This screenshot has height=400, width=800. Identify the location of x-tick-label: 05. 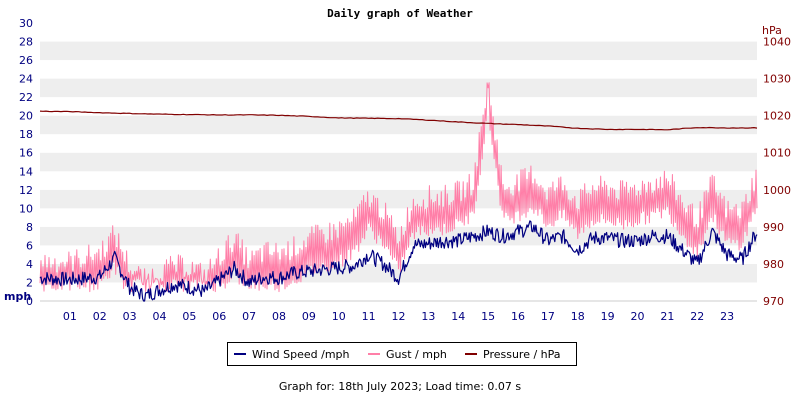
(189, 316).